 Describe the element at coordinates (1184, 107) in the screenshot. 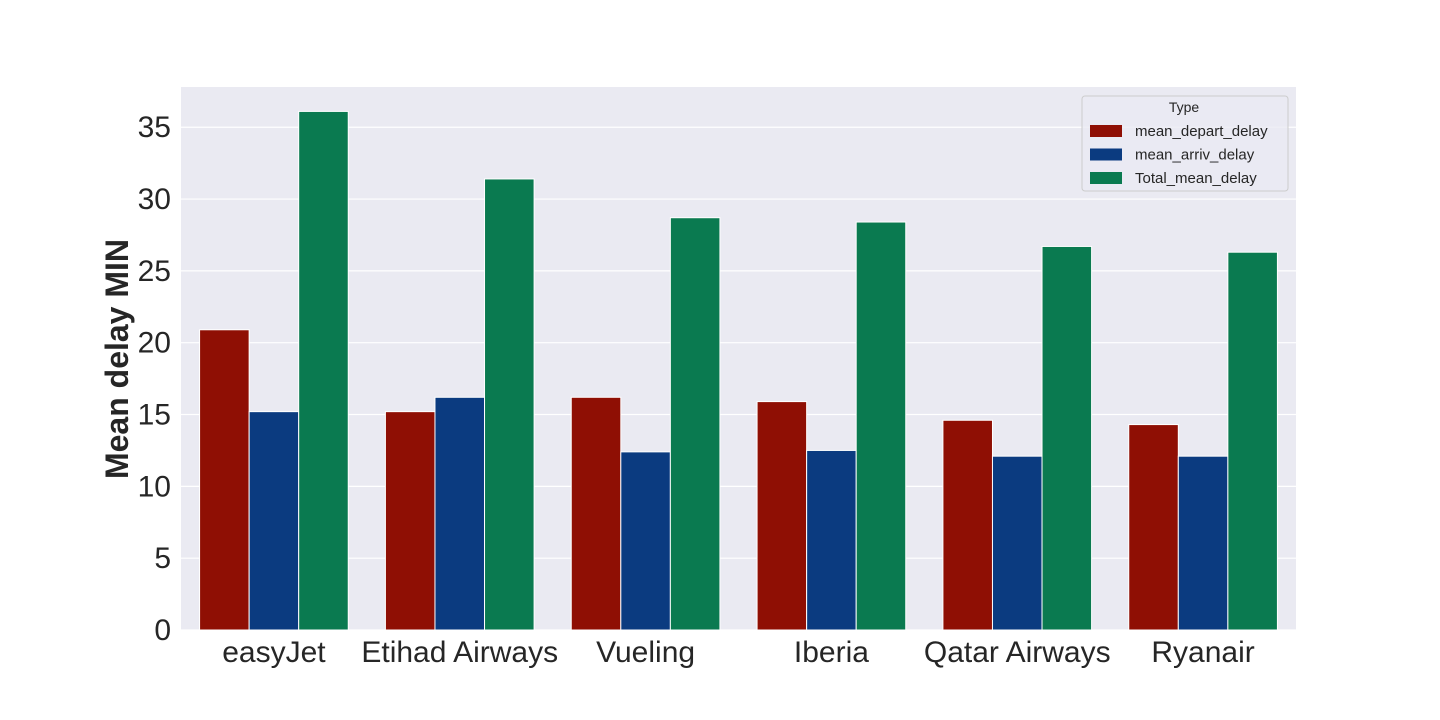

I see `legend-title: Type` at that location.